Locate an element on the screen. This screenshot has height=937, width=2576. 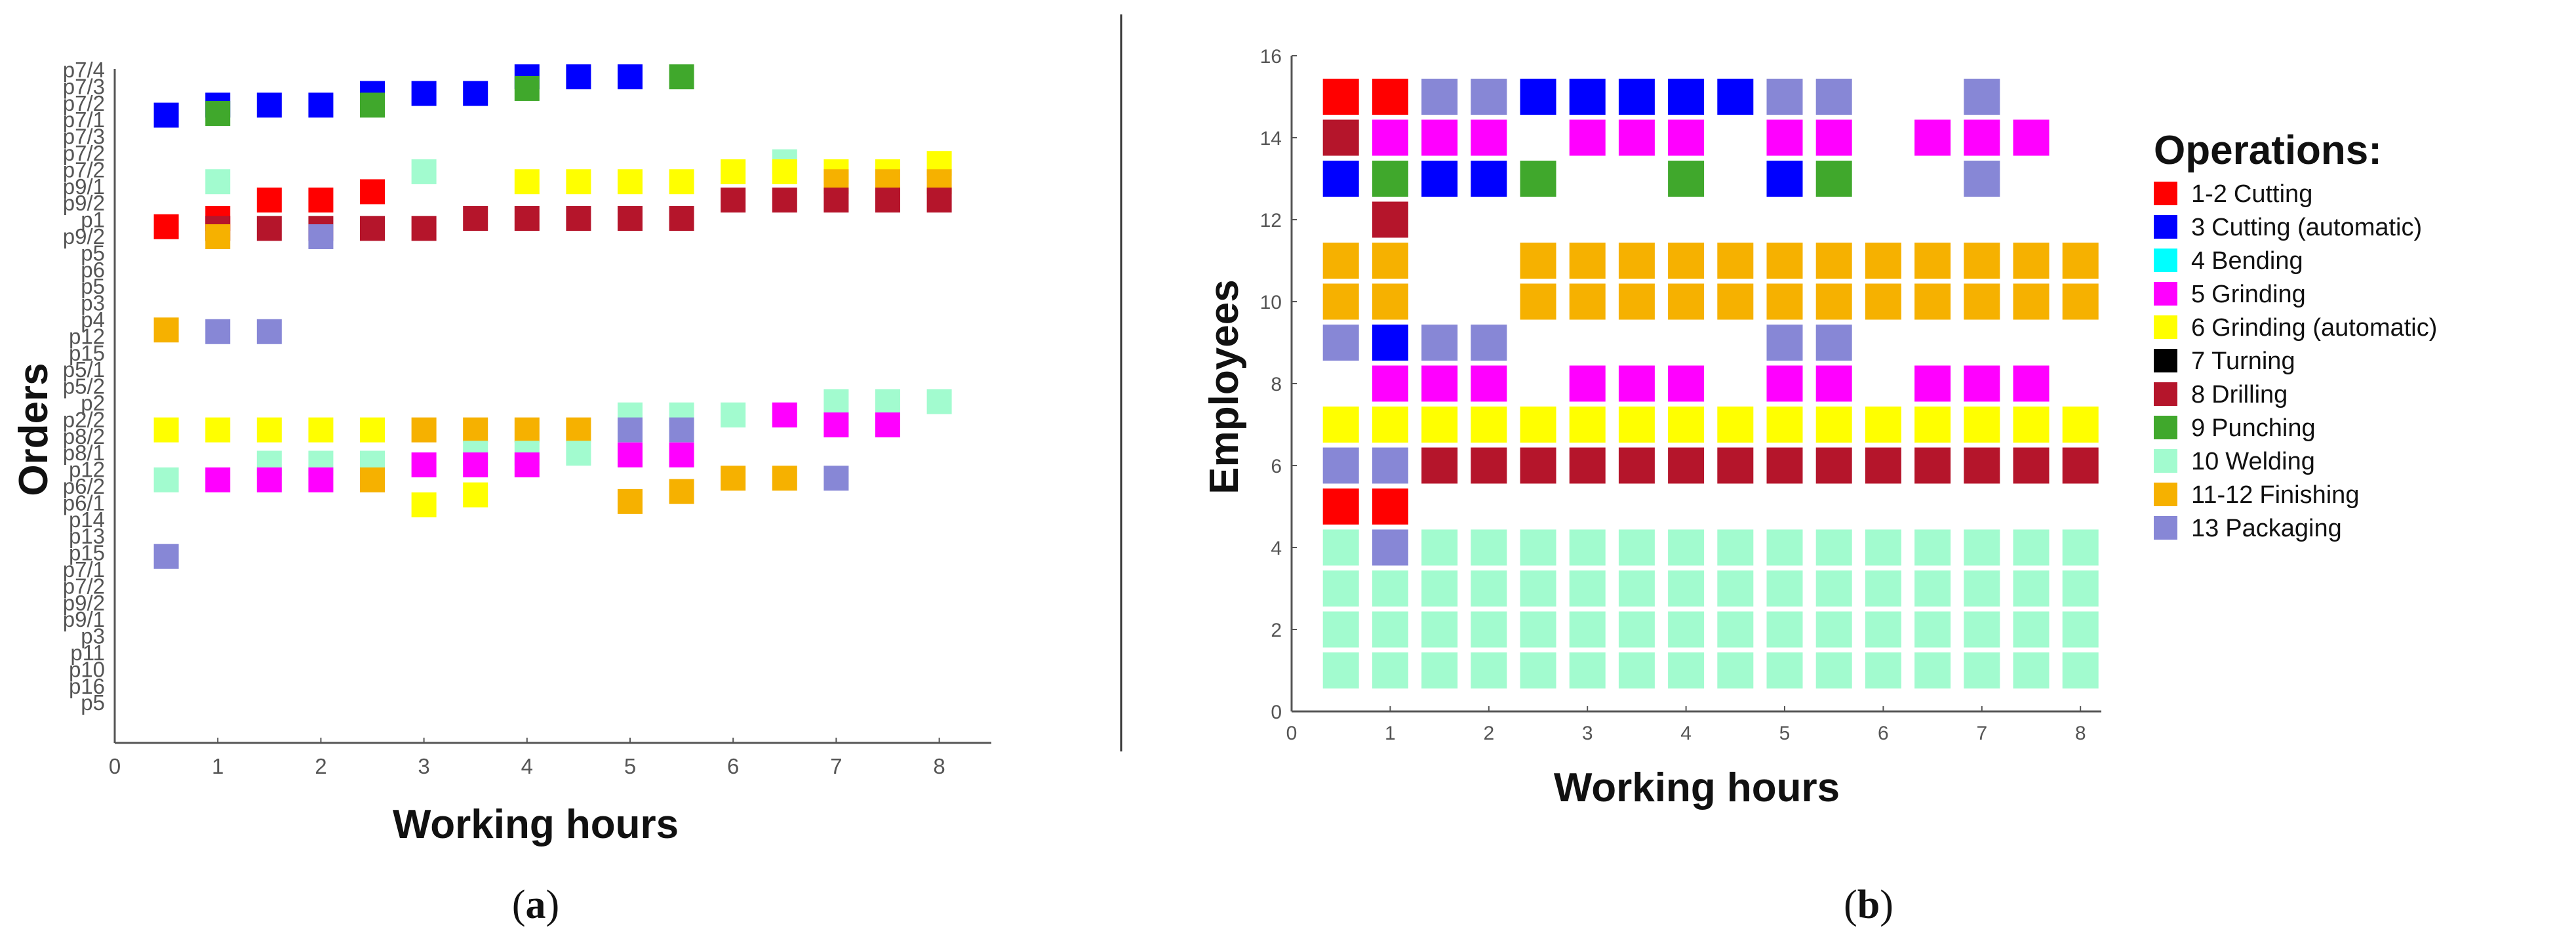
legend-label: 4 Bending is located at coordinates (2247, 261).